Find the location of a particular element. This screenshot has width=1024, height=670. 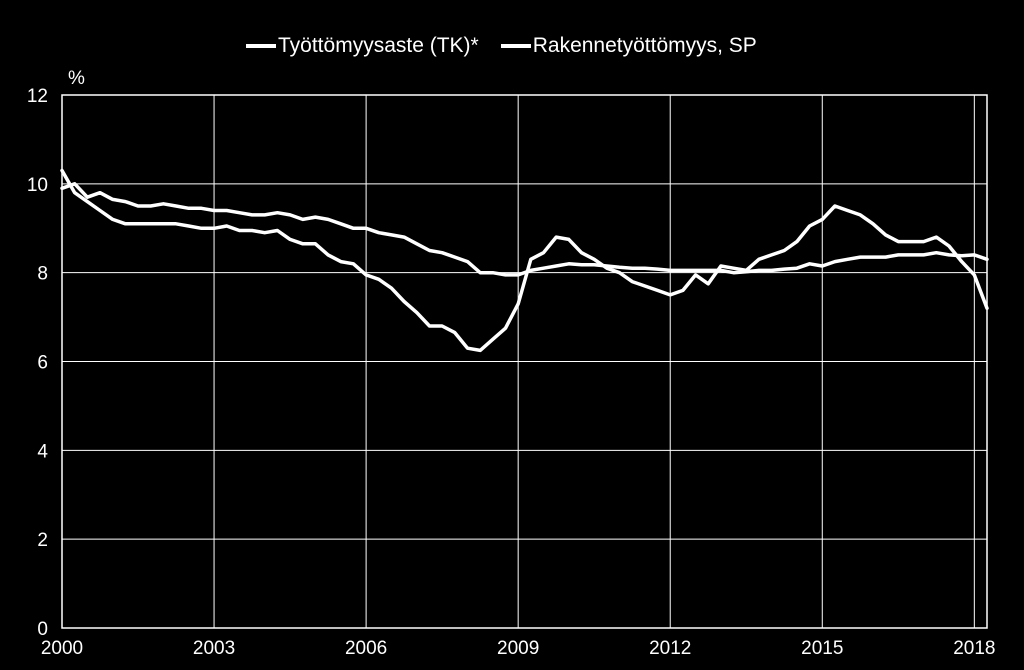

x-tick-label: 2018 is located at coordinates (974, 648).